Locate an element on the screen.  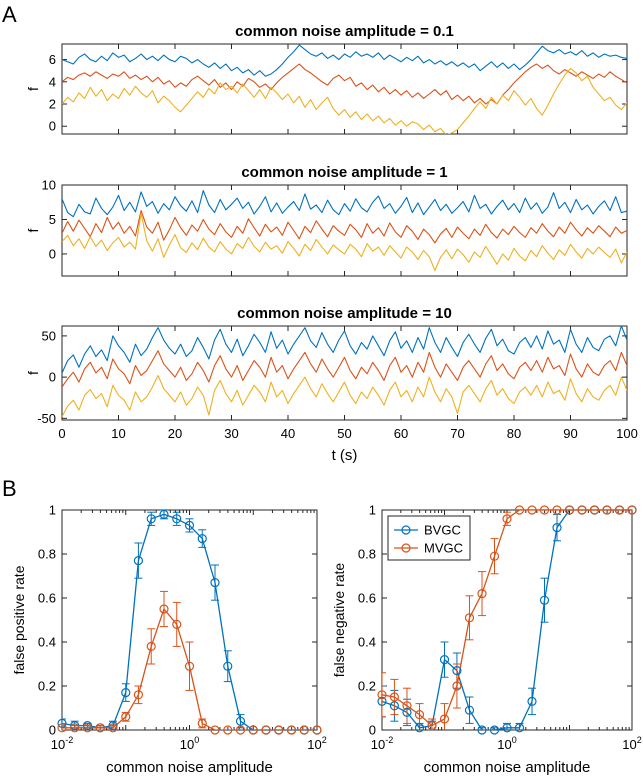
chart-3-ytick-label: 0.4 is located at coordinates (47, 642).